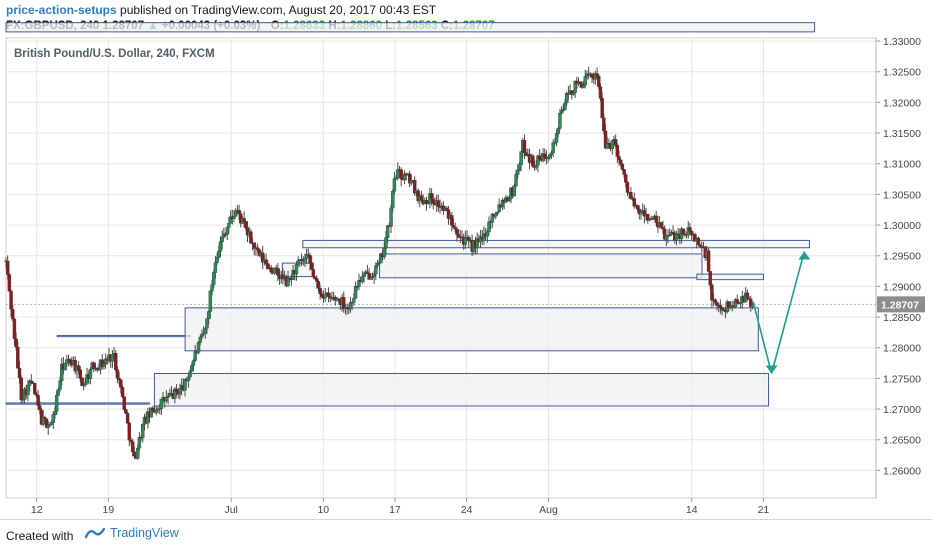 This screenshot has height=551, width=932. What do you see at coordinates (901, 304) in the screenshot?
I see `last-price-tag-bg` at bounding box center [901, 304].